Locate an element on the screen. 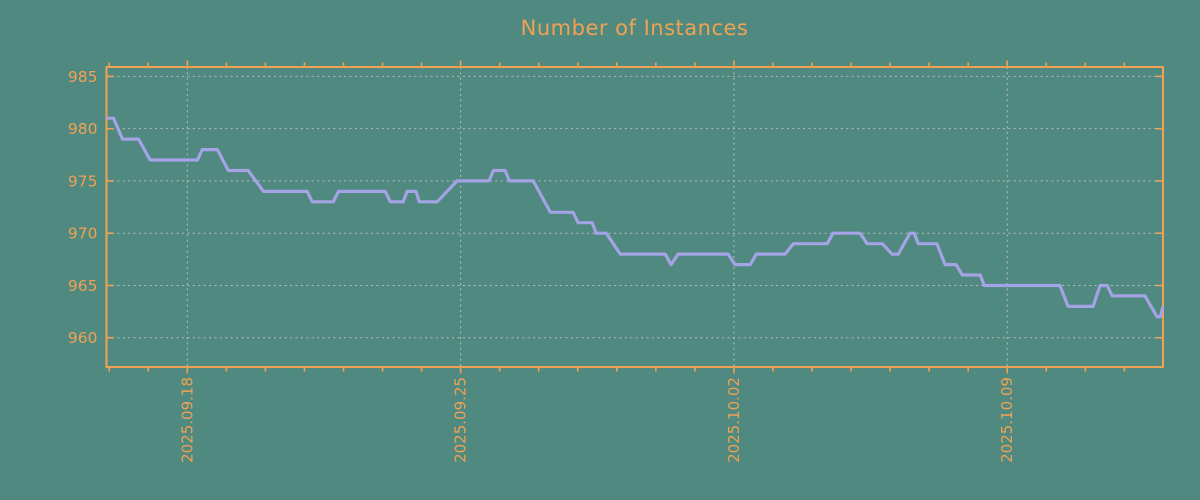 The width and height of the screenshot is (1200, 500). y-tick-label: 980 is located at coordinates (83, 129).